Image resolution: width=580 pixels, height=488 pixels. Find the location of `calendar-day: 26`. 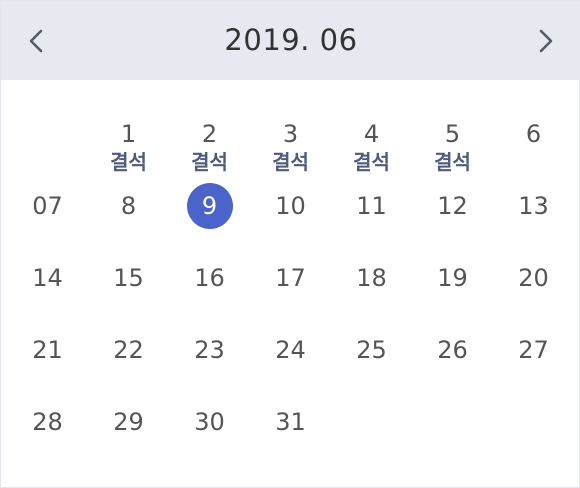

calendar-day: 26 is located at coordinates (452, 363).